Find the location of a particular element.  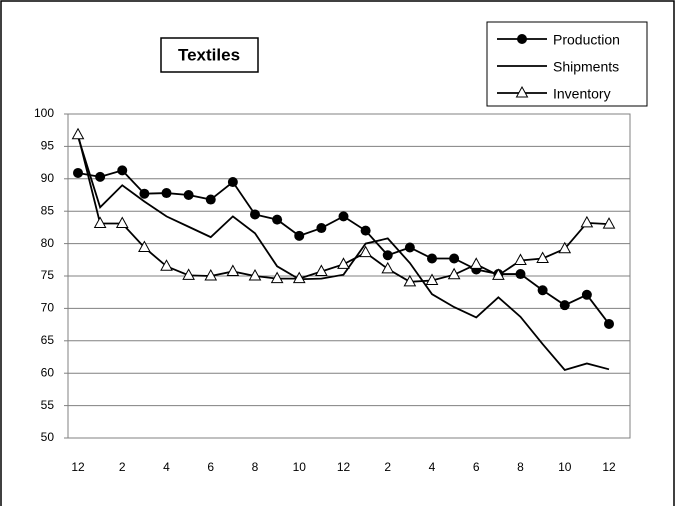

y-tick-label: 95 is located at coordinates (48, 146).